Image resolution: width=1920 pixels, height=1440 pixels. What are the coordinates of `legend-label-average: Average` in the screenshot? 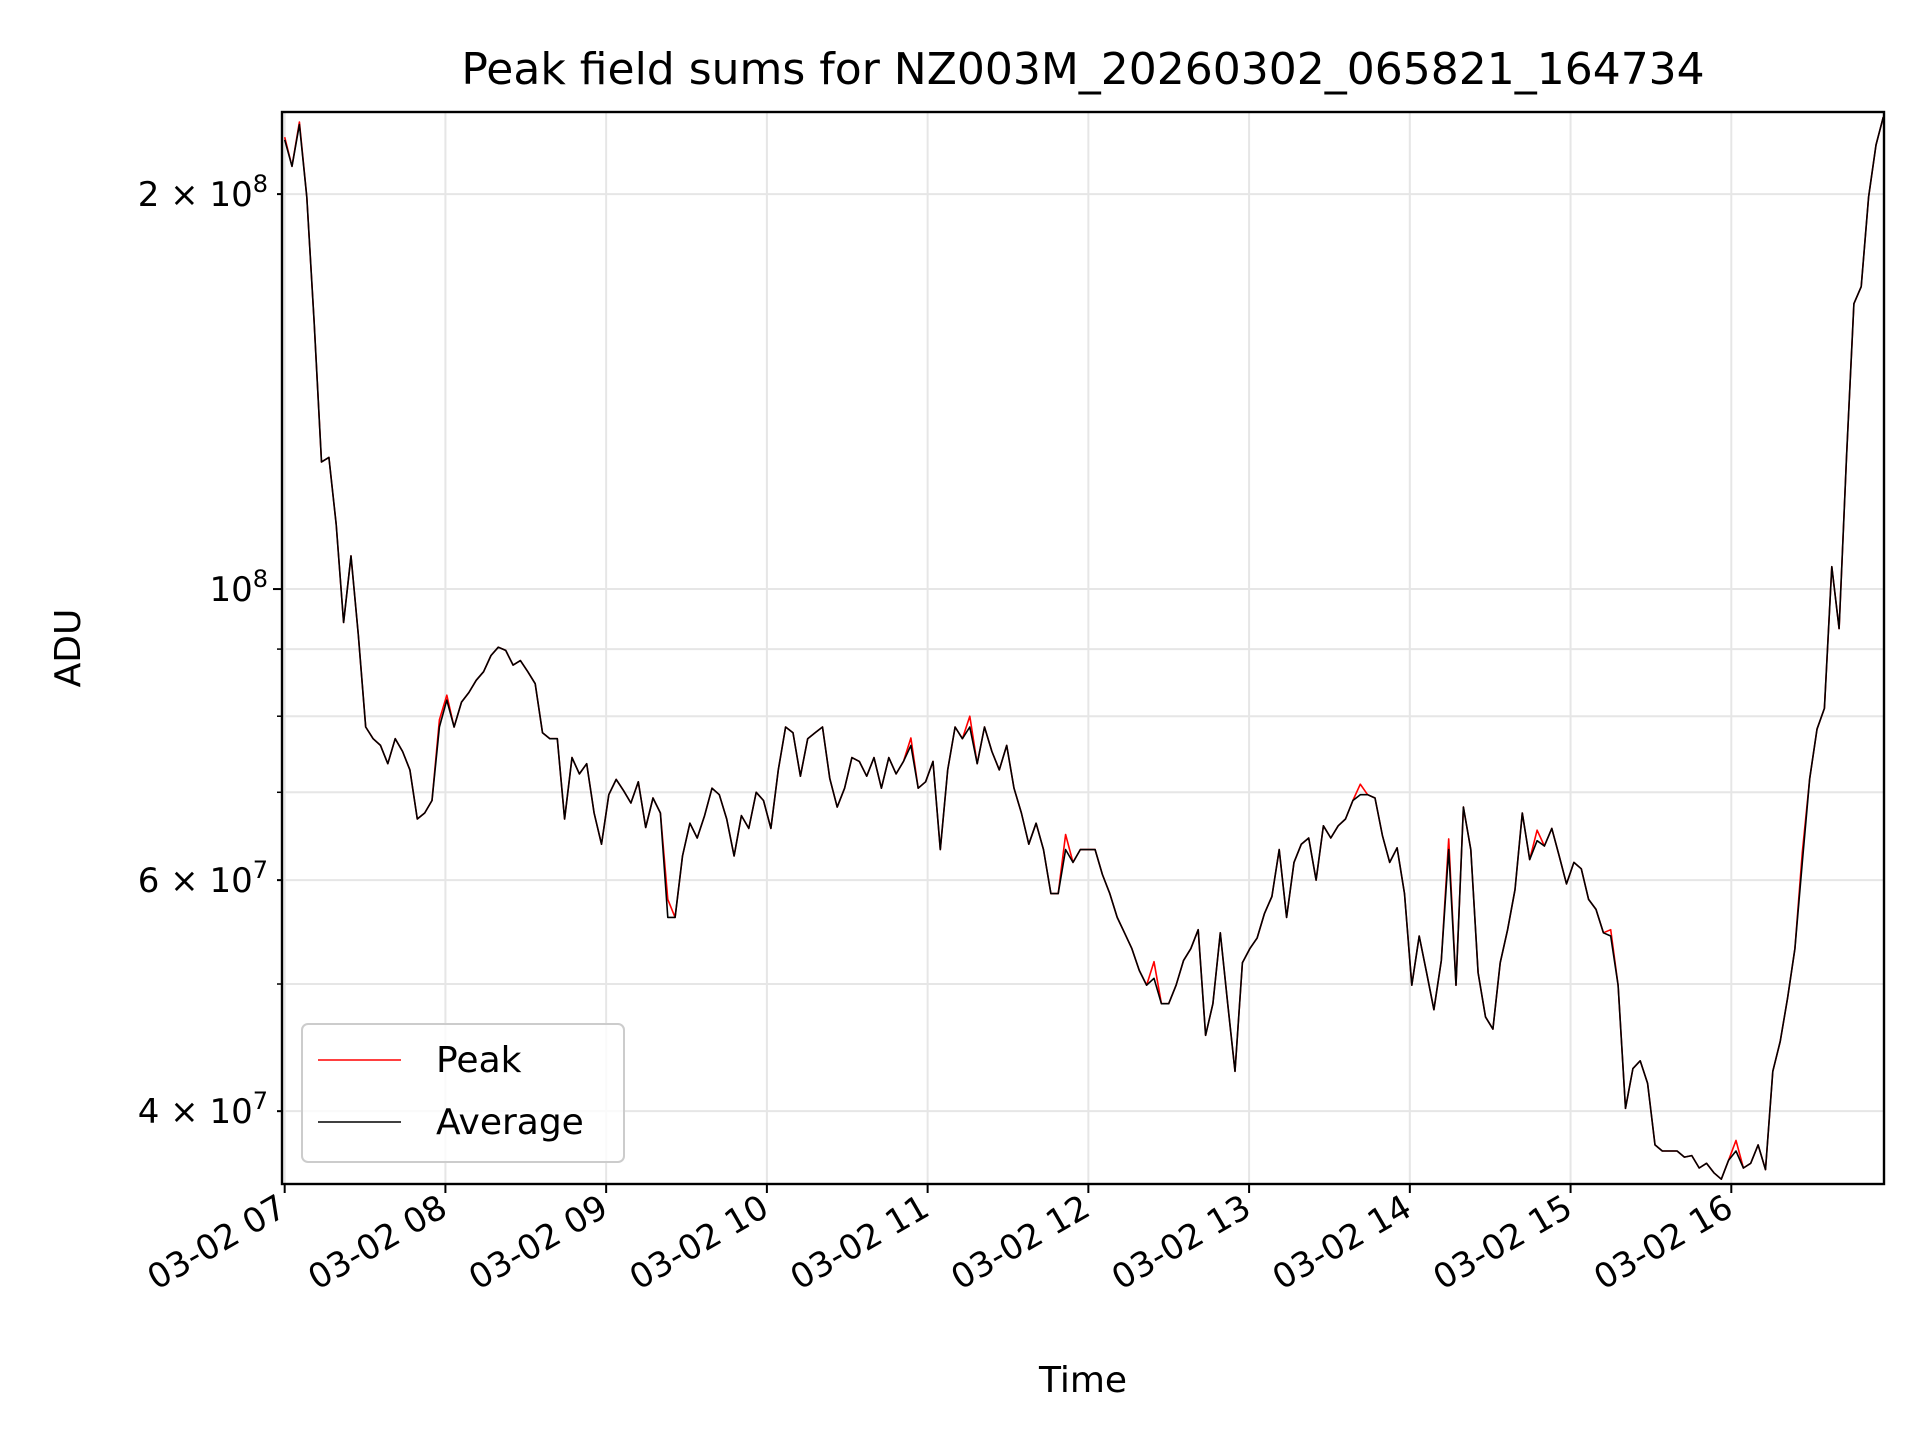 It's located at (510, 1122).